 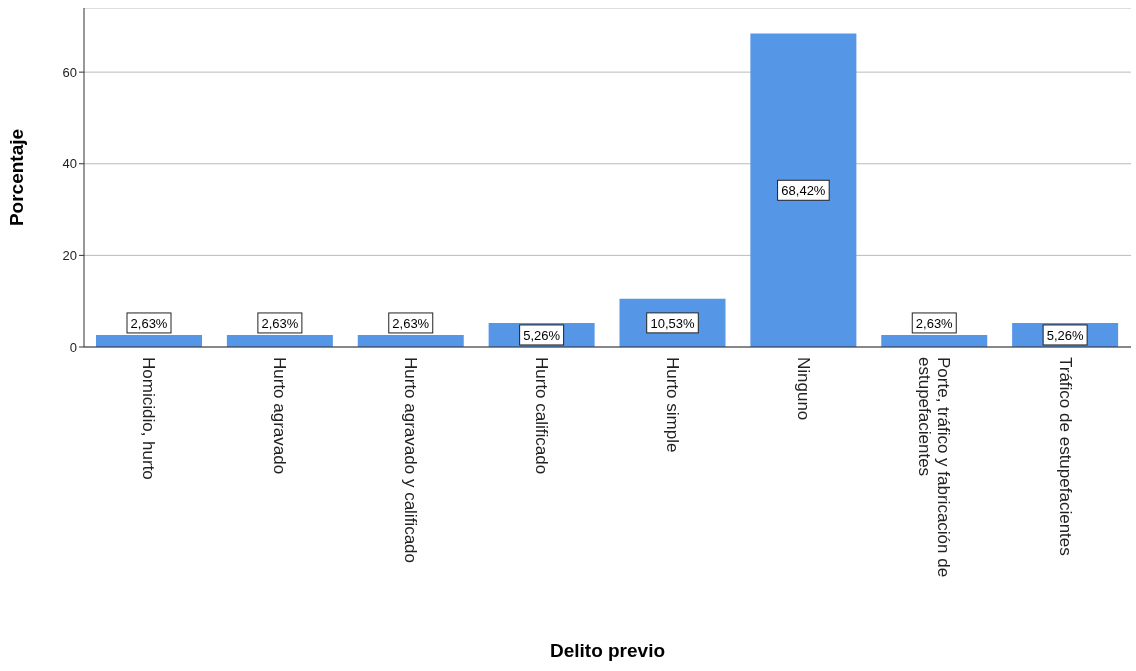 What do you see at coordinates (1065, 456) in the screenshot?
I see `x-tick-label: Tráfico de estupefacientes` at bounding box center [1065, 456].